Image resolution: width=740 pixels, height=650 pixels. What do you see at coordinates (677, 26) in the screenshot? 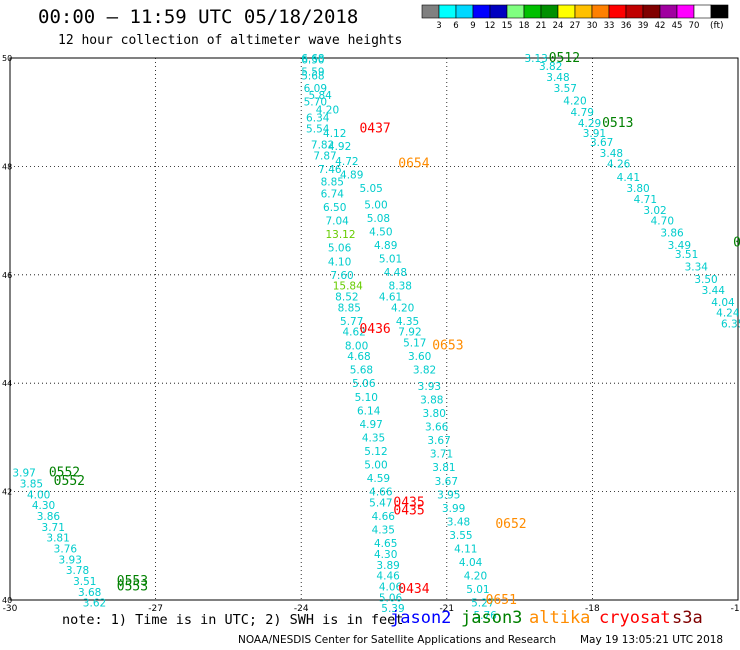
I see `colorbar-tick-label: 45` at bounding box center [677, 26].